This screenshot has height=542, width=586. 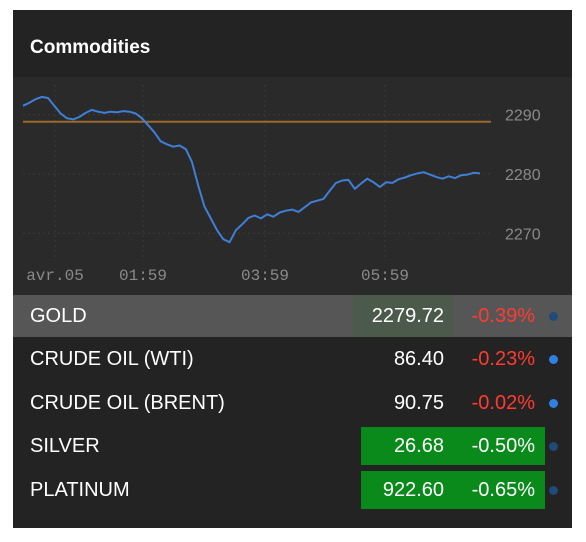 What do you see at coordinates (418, 359) in the screenshot?
I see `commodity-price: 86.40` at bounding box center [418, 359].